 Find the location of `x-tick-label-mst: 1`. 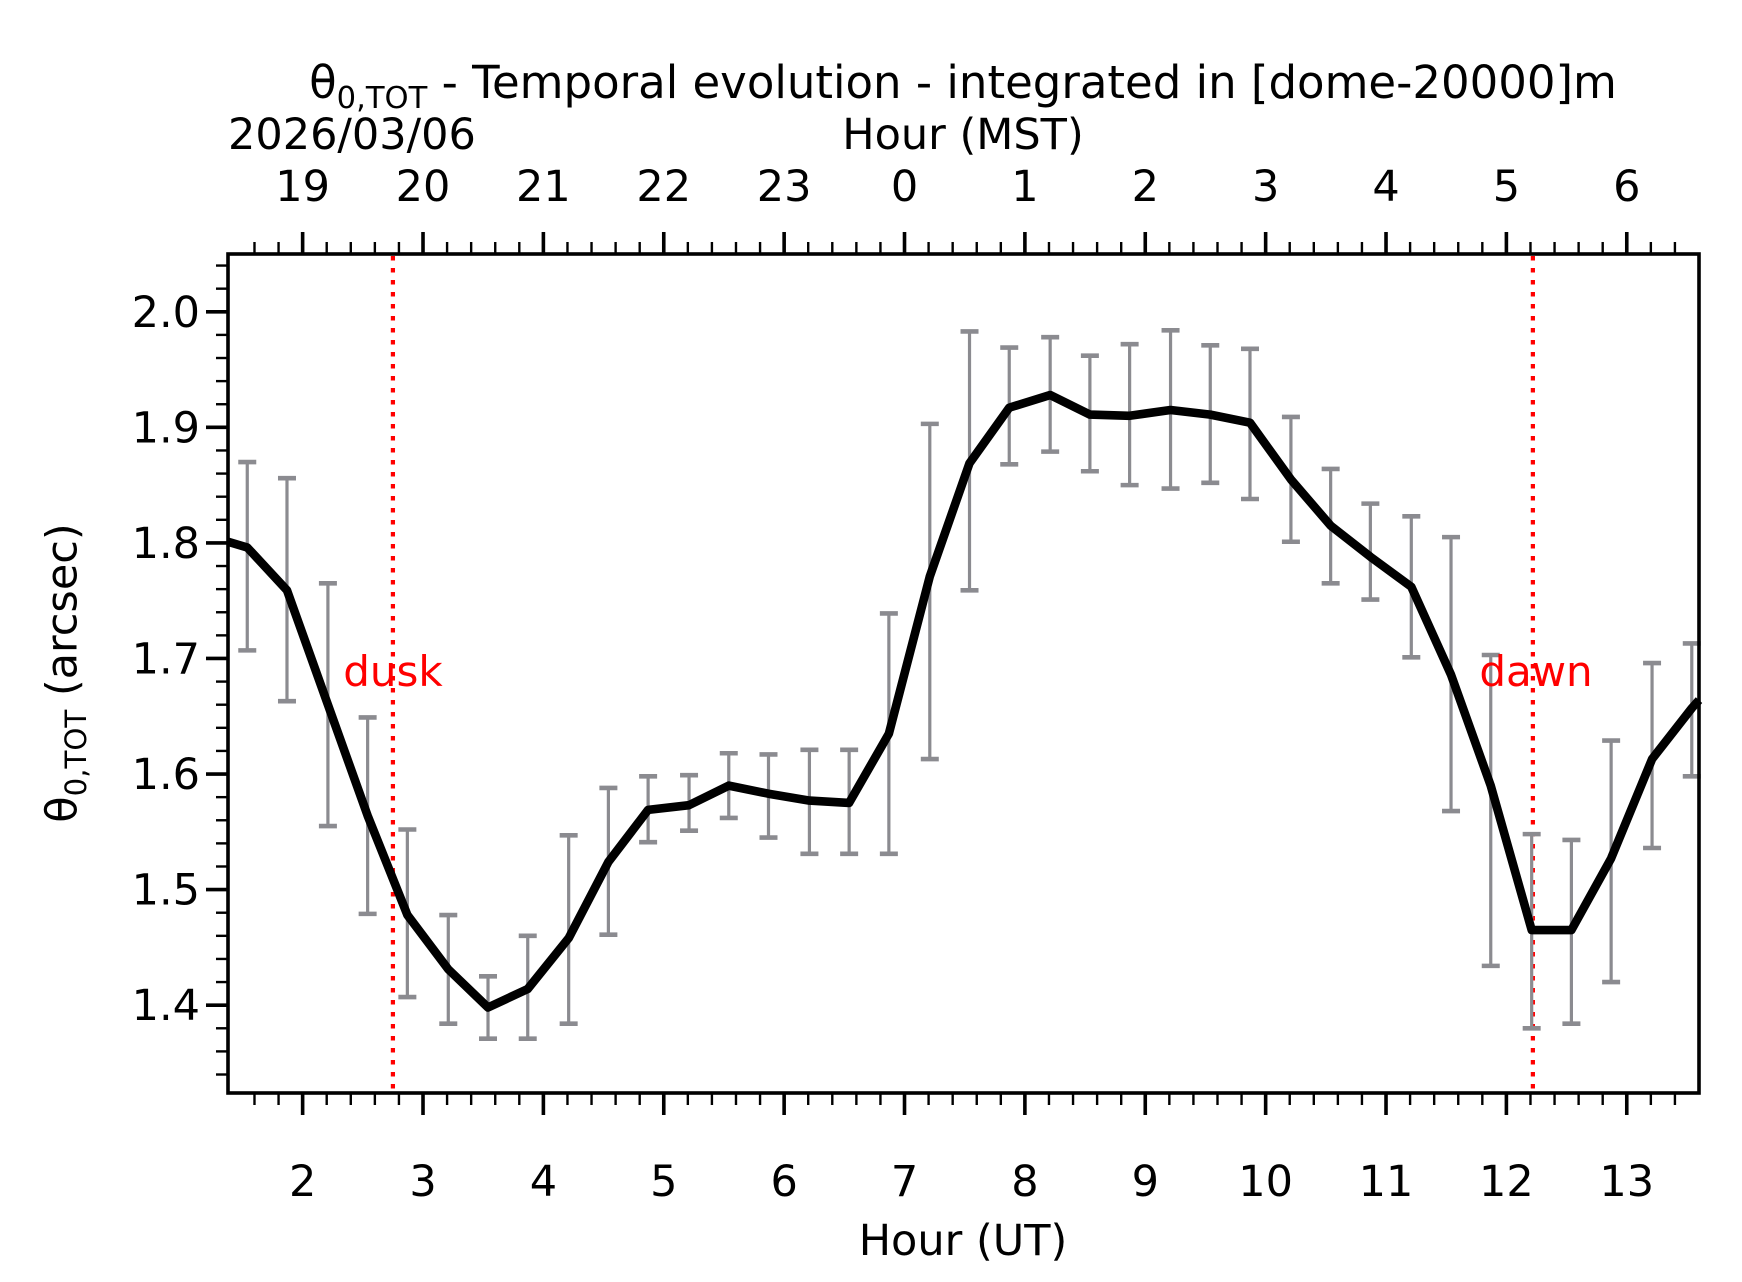

x-tick-label-mst: 1 is located at coordinates (1024, 187).